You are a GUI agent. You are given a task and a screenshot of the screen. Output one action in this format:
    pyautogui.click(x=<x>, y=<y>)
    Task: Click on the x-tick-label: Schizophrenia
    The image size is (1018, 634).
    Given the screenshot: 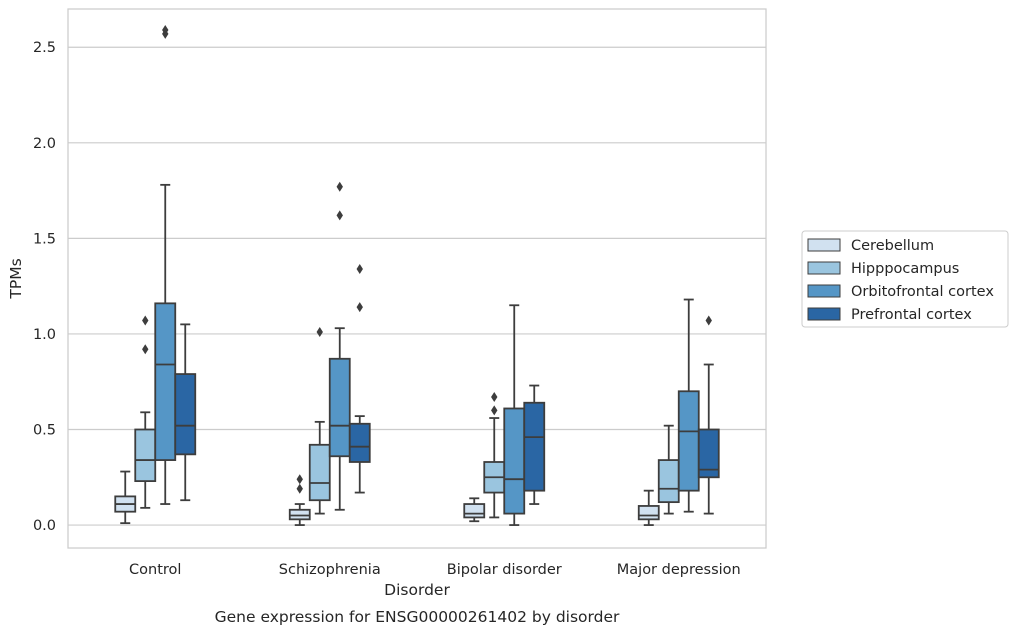 What is the action you would take?
    pyautogui.click(x=330, y=570)
    